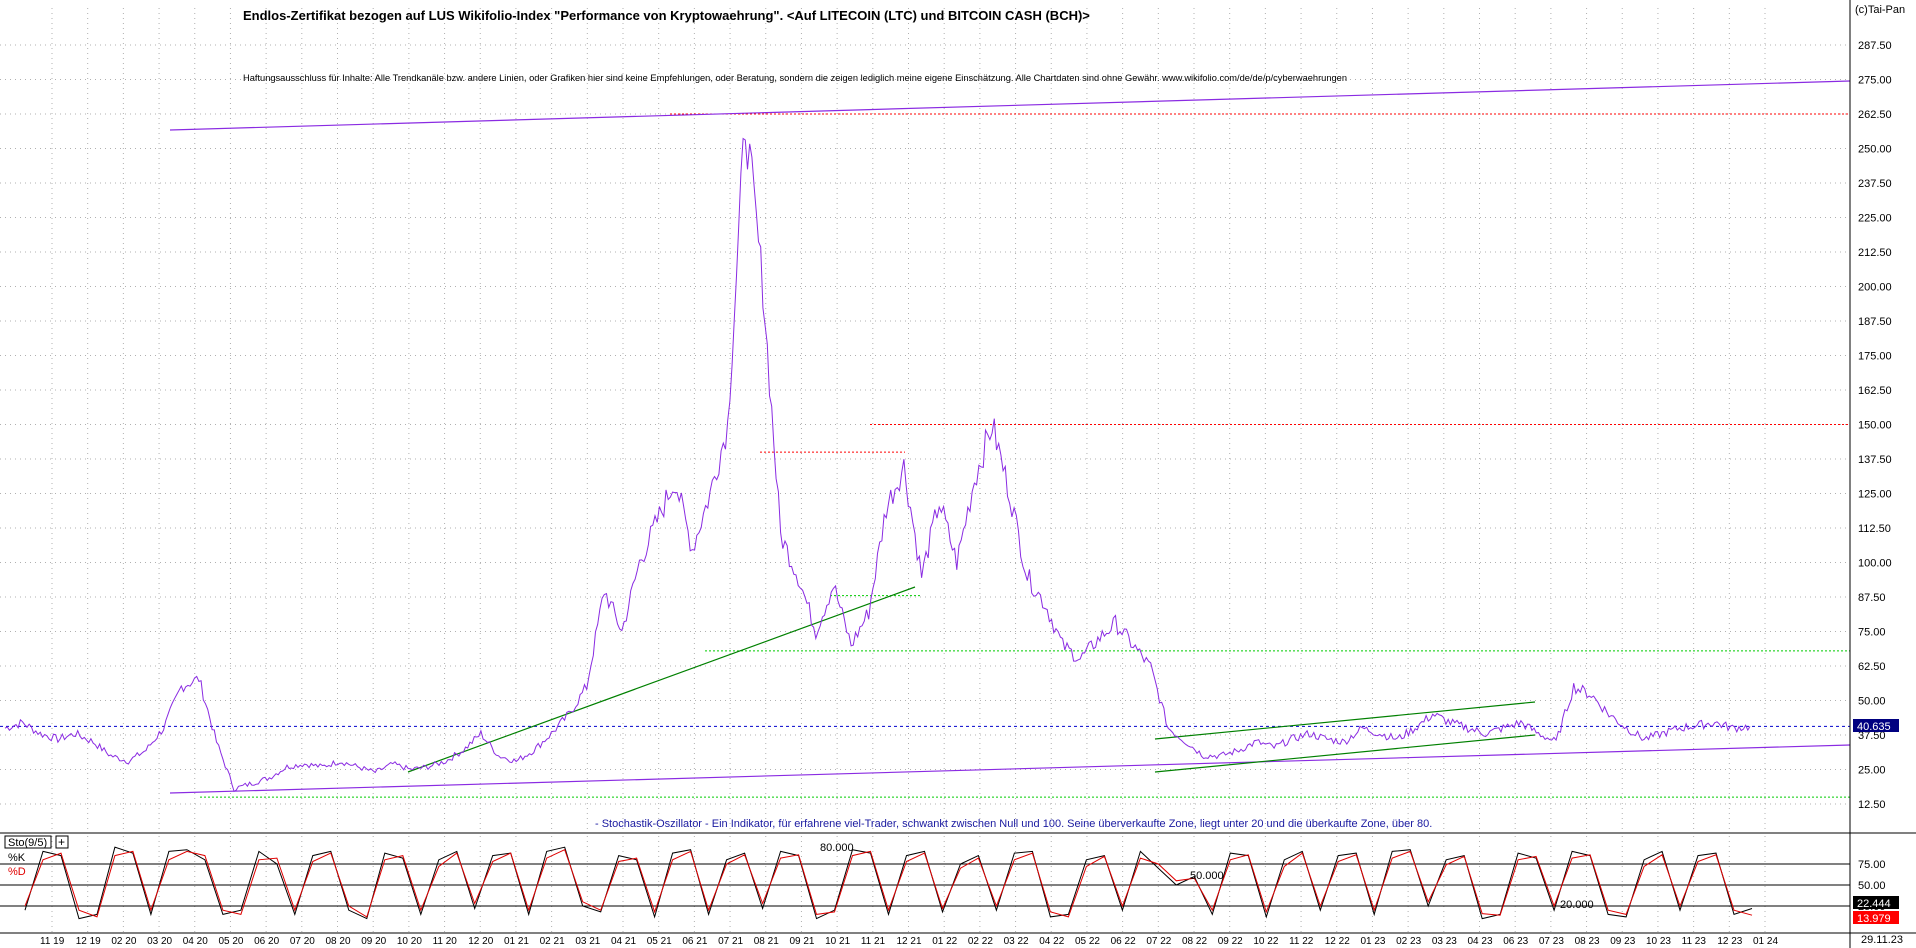  Describe the element at coordinates (1872, 736) in the screenshot. I see `price-tick-label: 37.50` at that location.